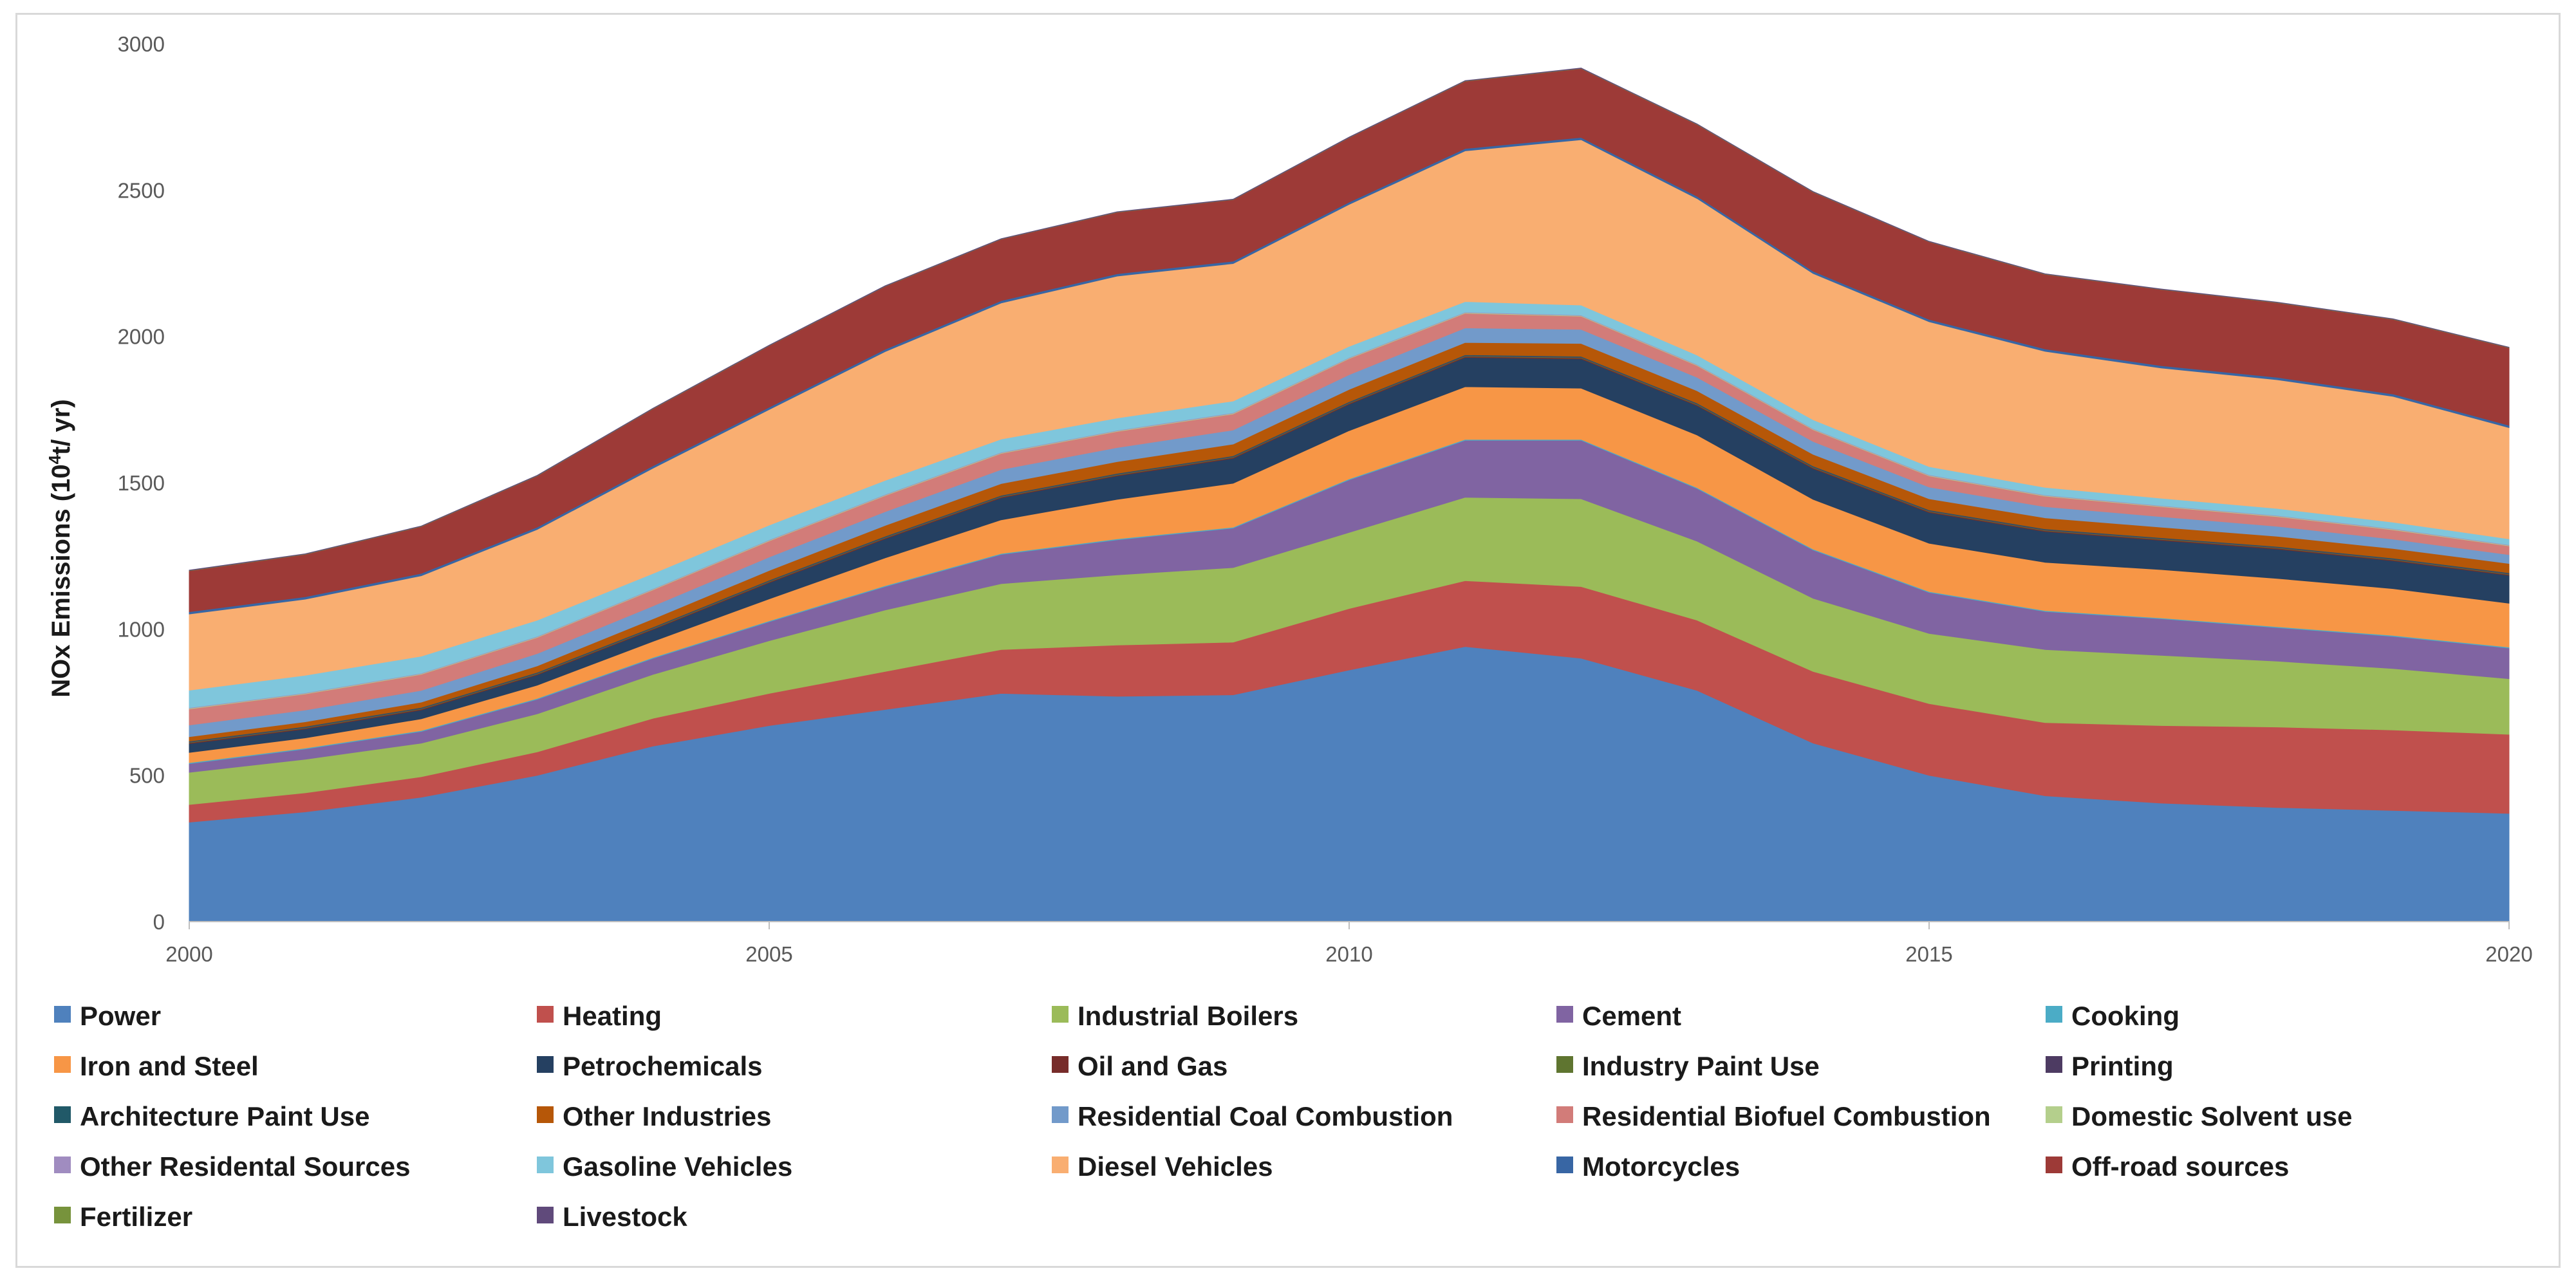 This screenshot has width=2576, height=1282. What do you see at coordinates (245, 1166) in the screenshot?
I see `legend-label: Other Residental Sources` at bounding box center [245, 1166].